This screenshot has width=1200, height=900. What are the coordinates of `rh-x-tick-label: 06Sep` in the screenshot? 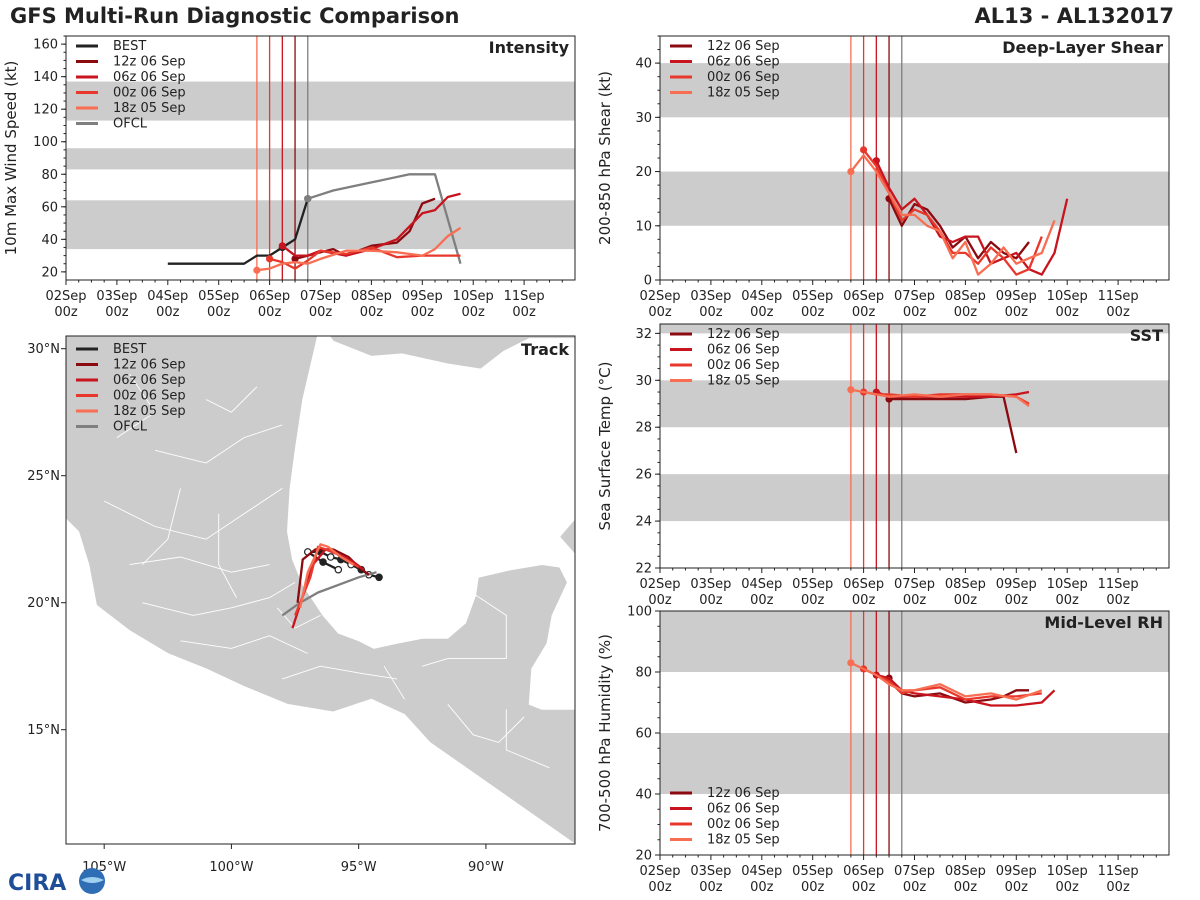 It's located at (863, 871).